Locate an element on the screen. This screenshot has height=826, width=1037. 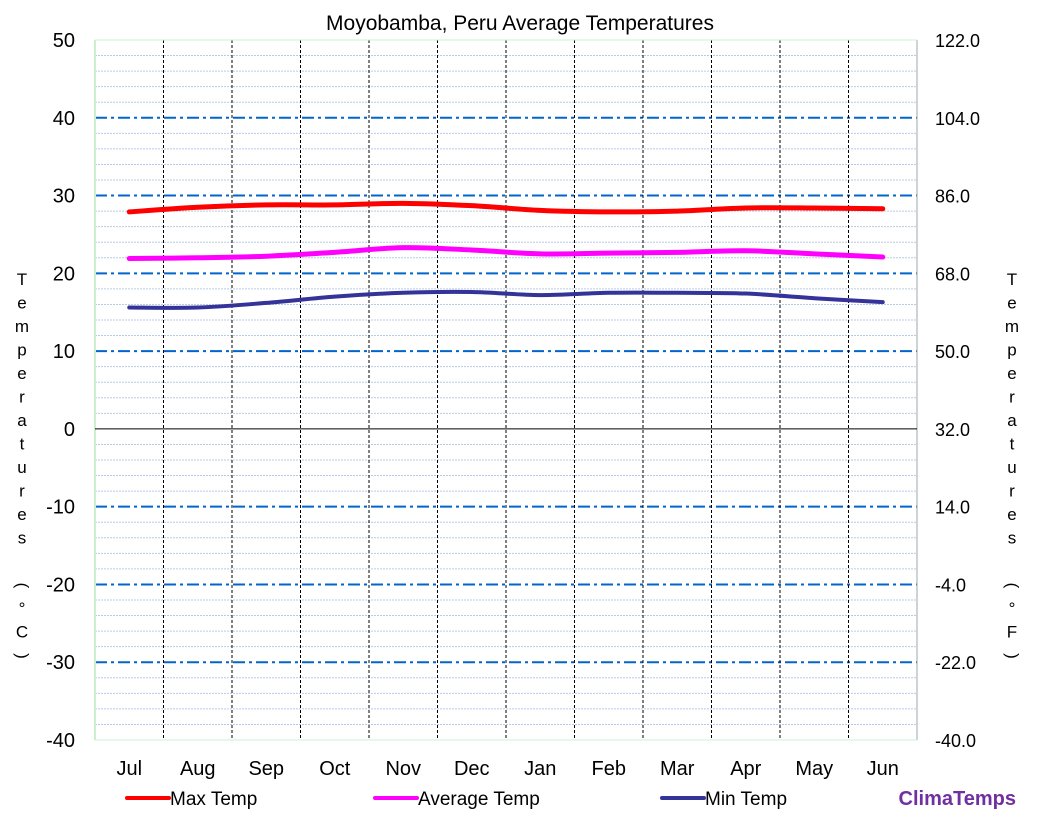
x-tick-label: Dec is located at coordinates (472, 769).